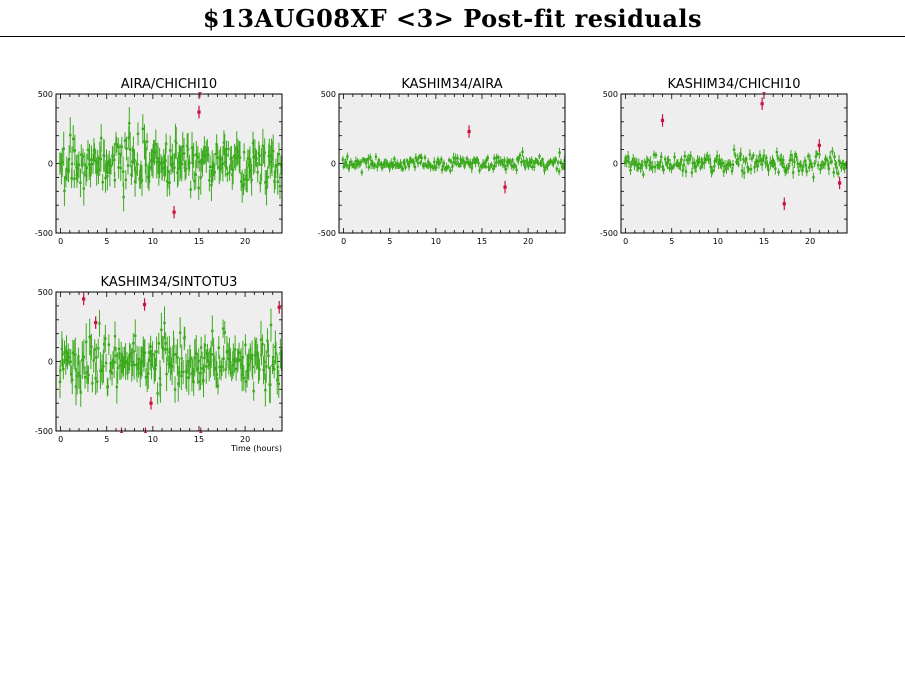 The image size is (905, 687). What do you see at coordinates (50, 164) in the screenshot?
I see `y-tick-label: 0` at bounding box center [50, 164].